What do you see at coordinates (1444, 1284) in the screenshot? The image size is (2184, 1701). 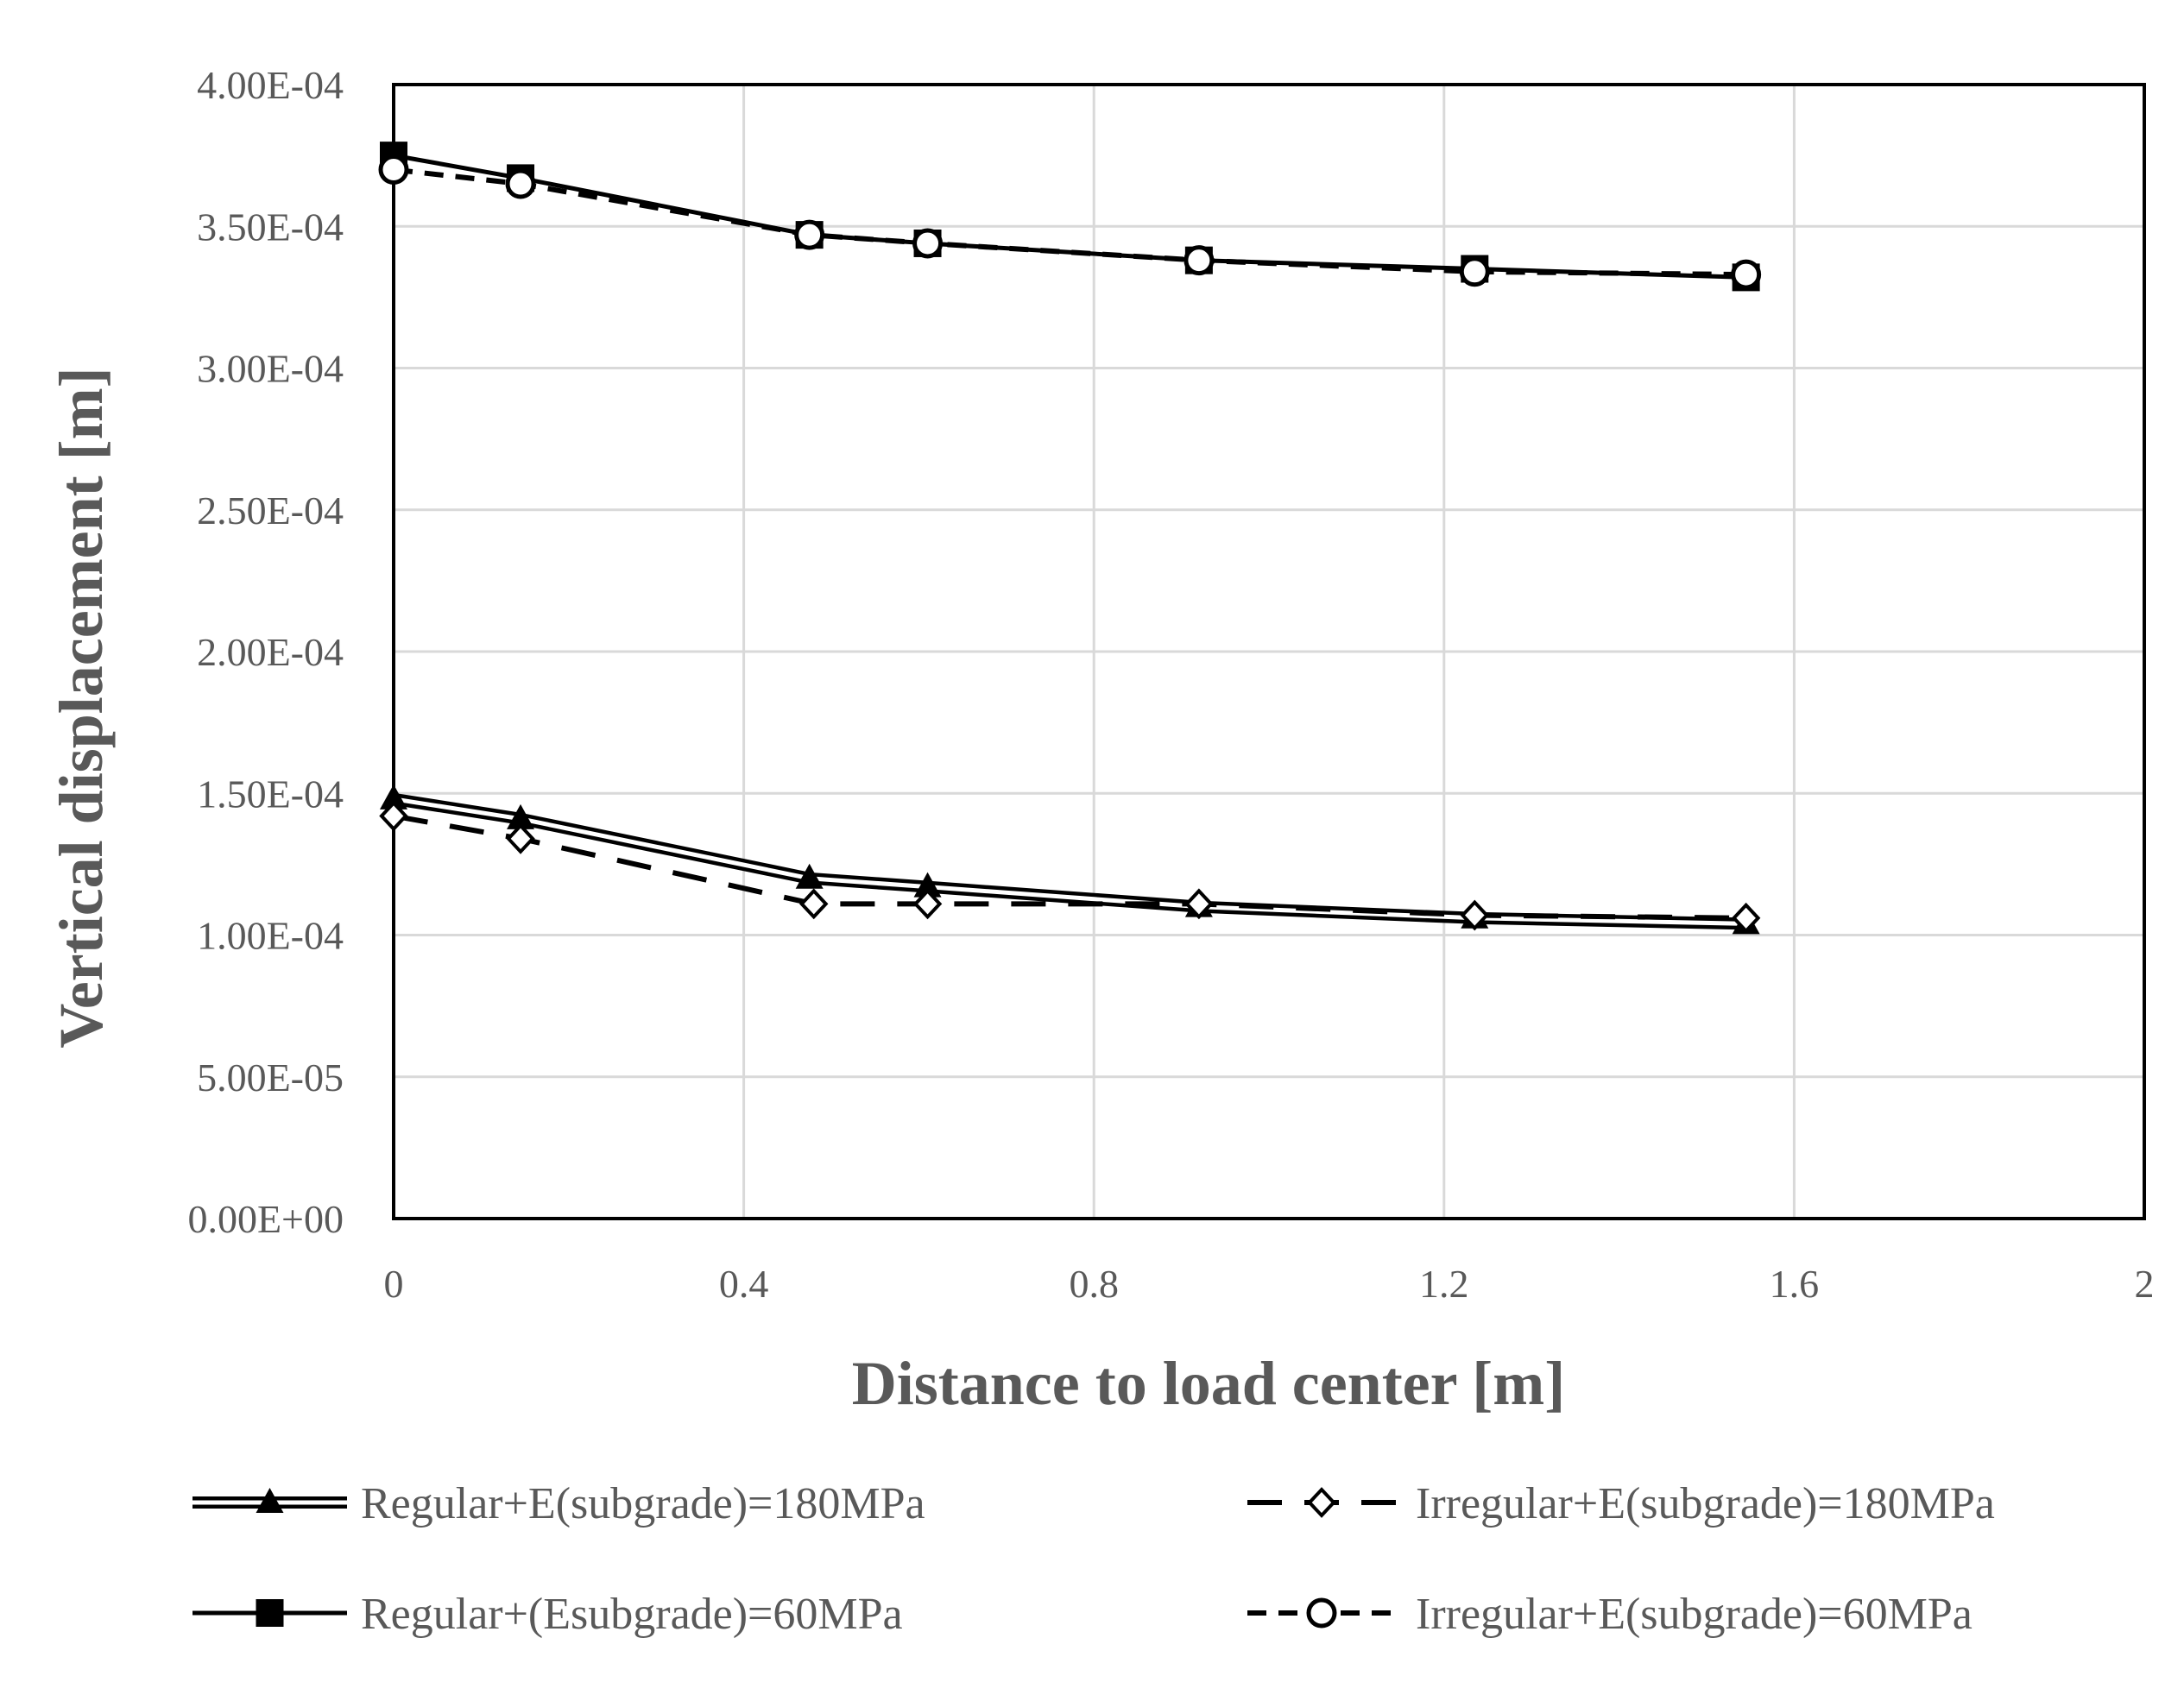 I see `x-tick-label: 1.2` at bounding box center [1444, 1284].